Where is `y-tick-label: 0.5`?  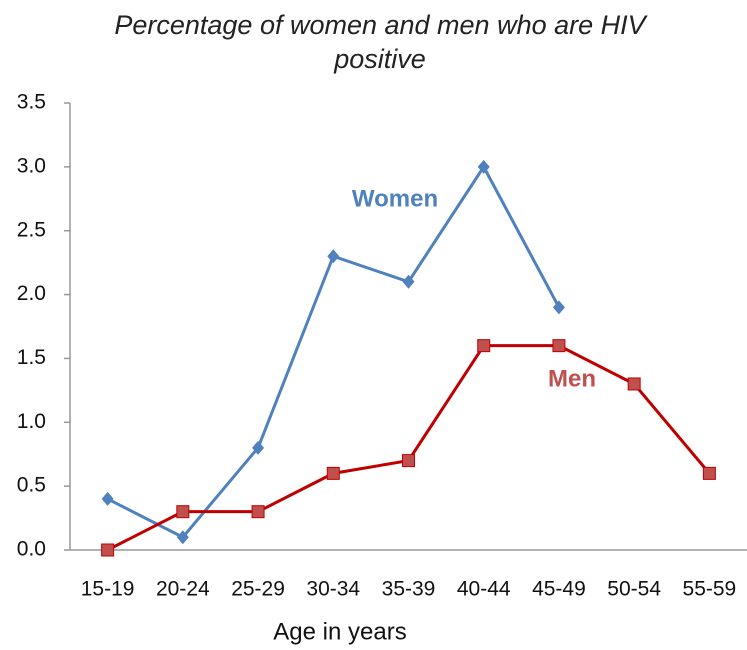 y-tick-label: 0.5 is located at coordinates (31, 485).